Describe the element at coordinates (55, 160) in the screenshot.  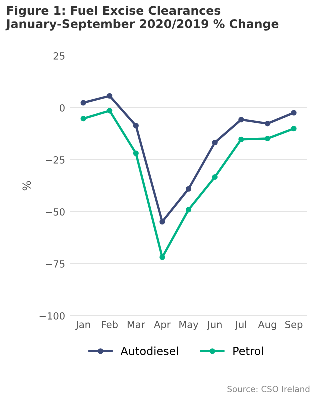
I see `y-tick-label: −25` at that location.